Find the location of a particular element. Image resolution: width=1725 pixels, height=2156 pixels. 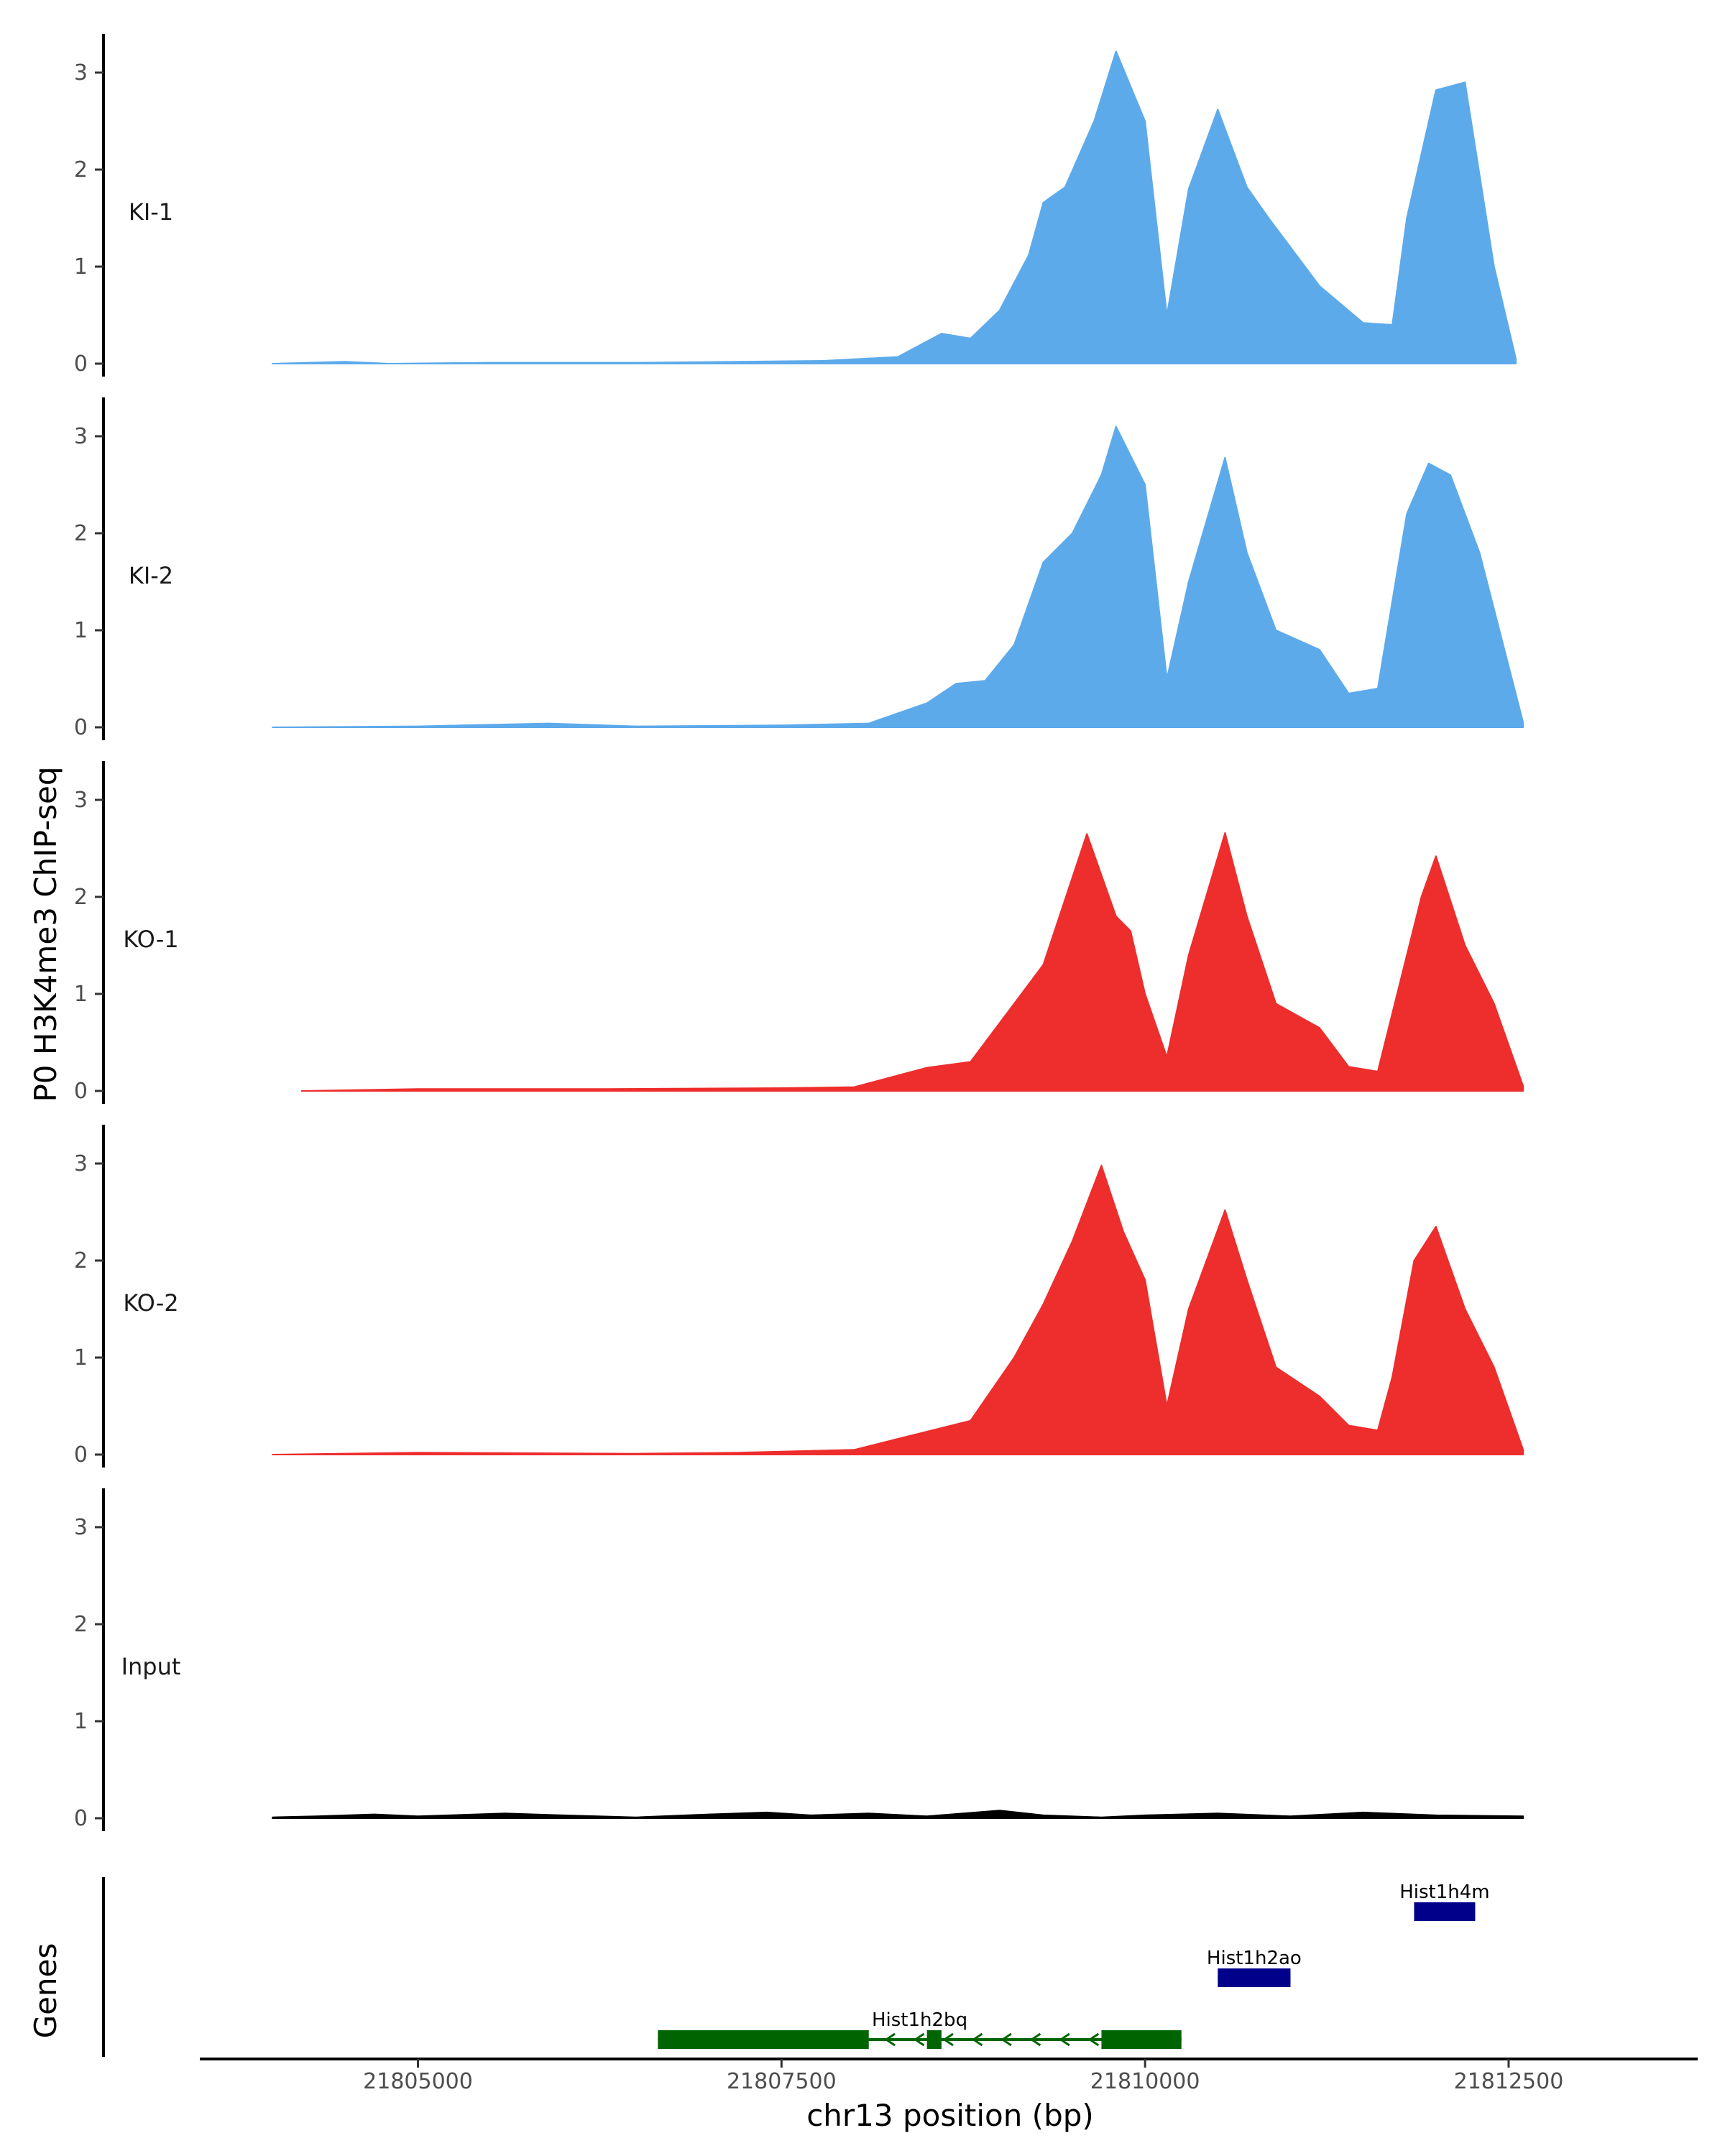

track-label: KO-1 is located at coordinates (150, 940).